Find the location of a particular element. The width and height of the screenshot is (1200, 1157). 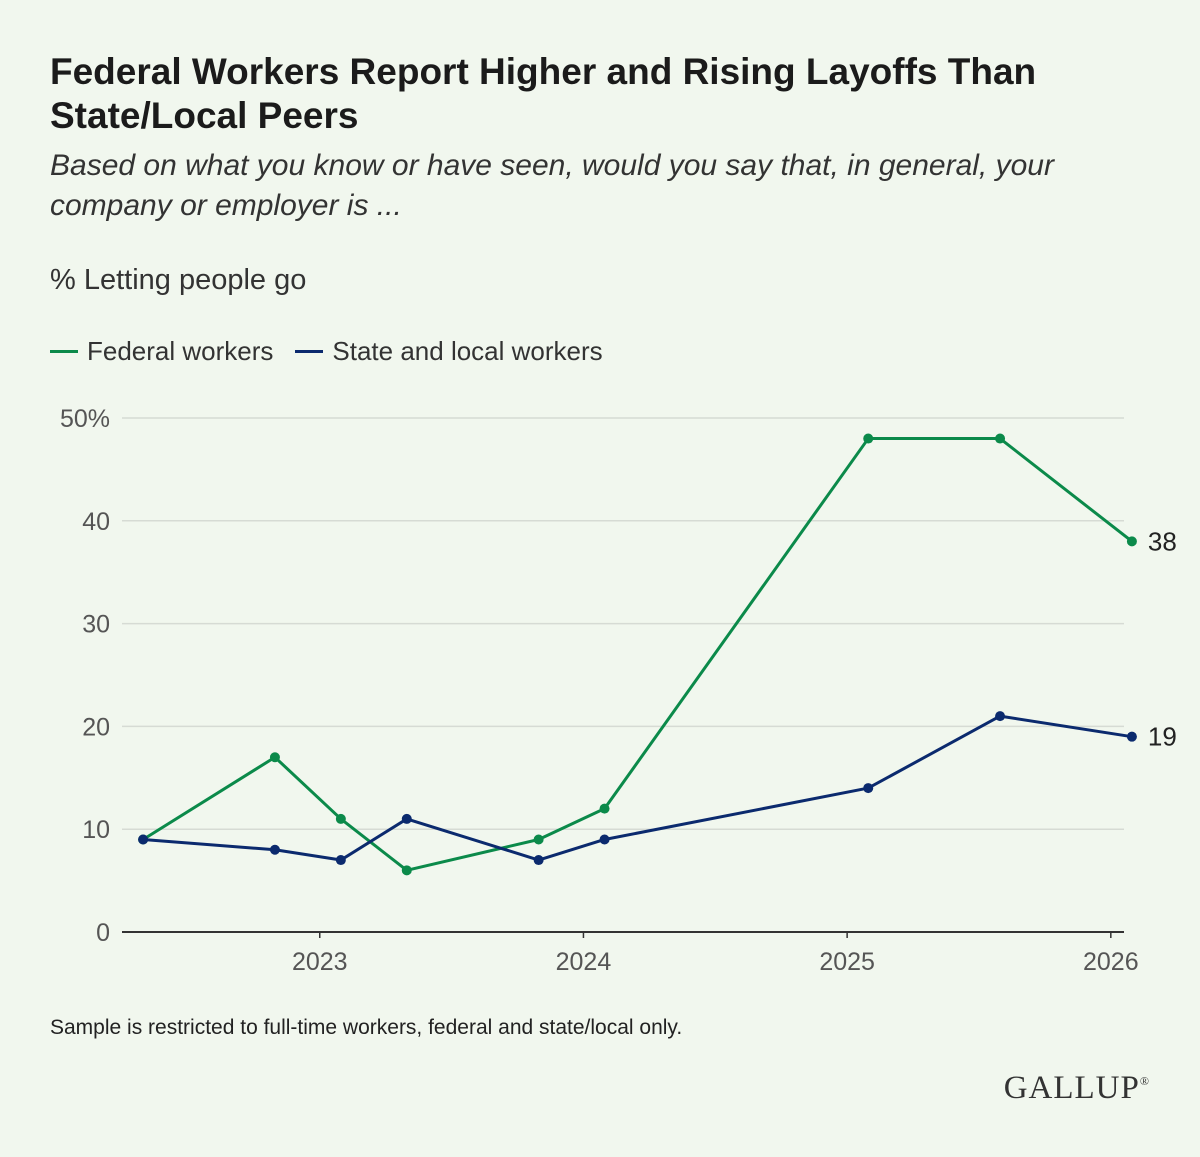

end-label-federal: 38 is located at coordinates (1162, 541).